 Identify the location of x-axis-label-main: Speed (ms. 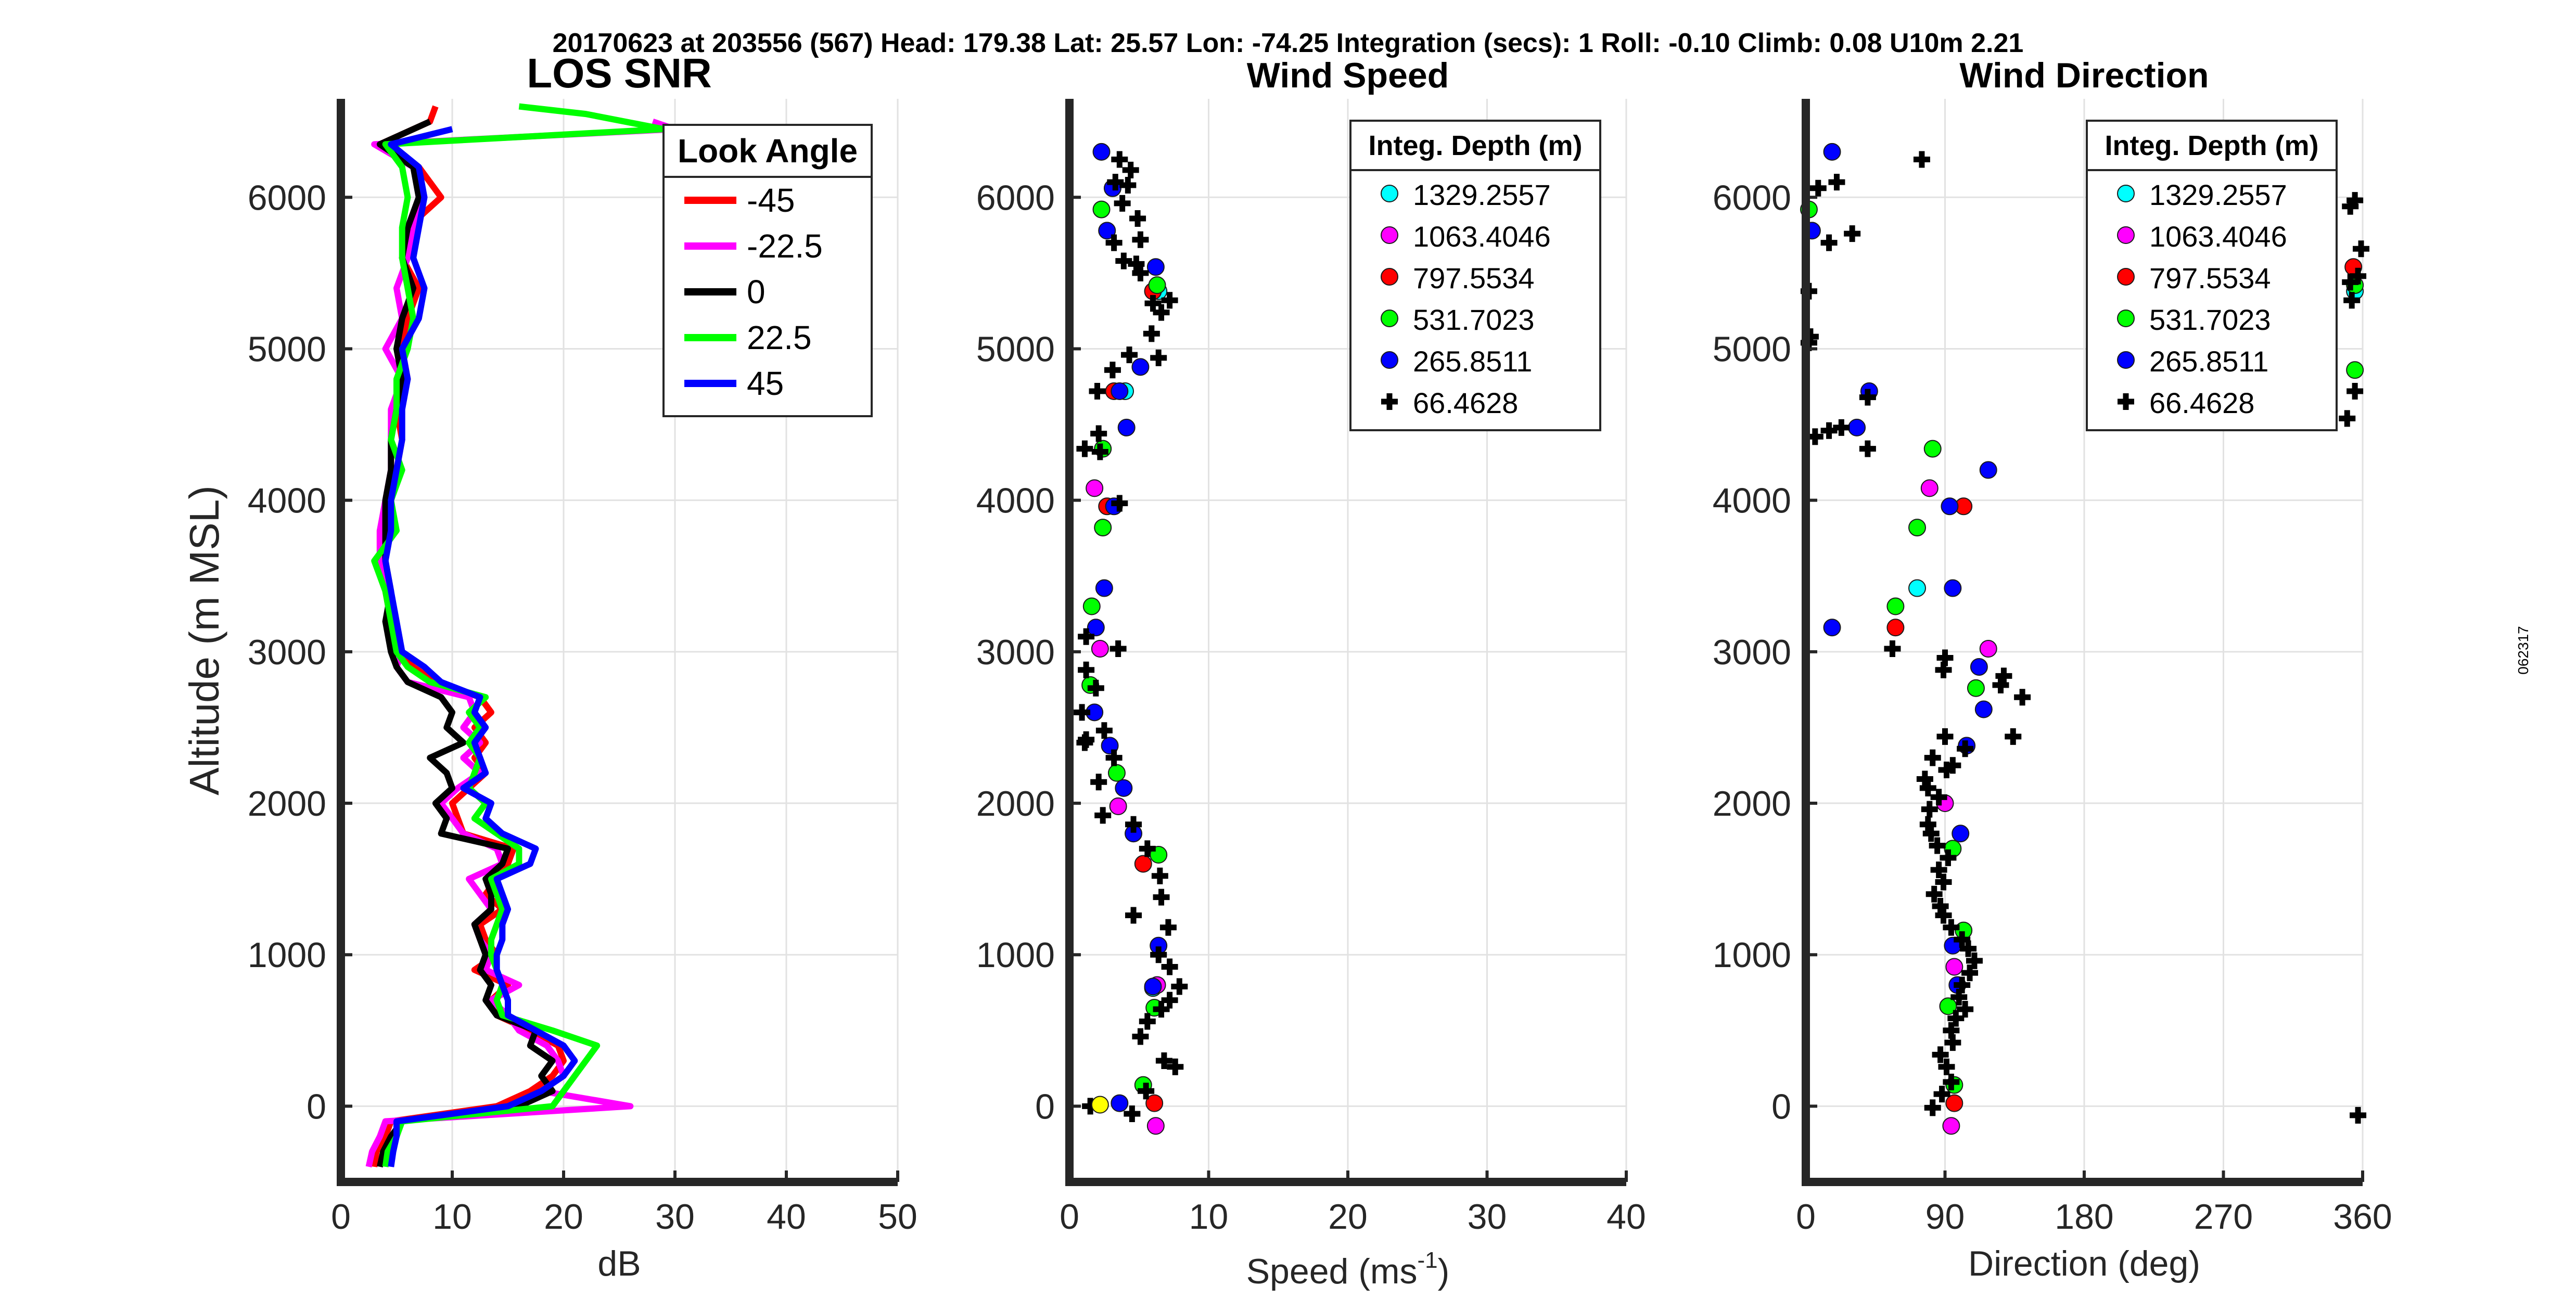
(1332, 1272).